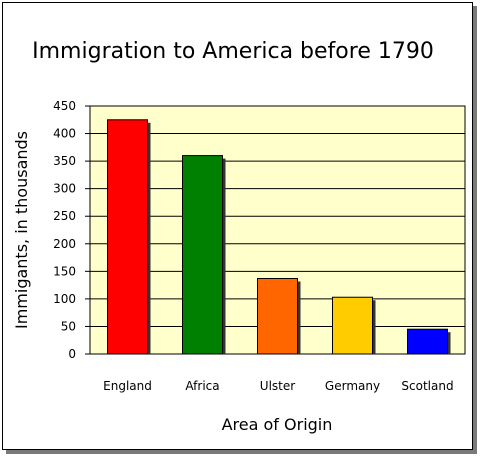  Describe the element at coordinates (64, 271) in the screenshot. I see `y-tick-label-150: 150` at that location.